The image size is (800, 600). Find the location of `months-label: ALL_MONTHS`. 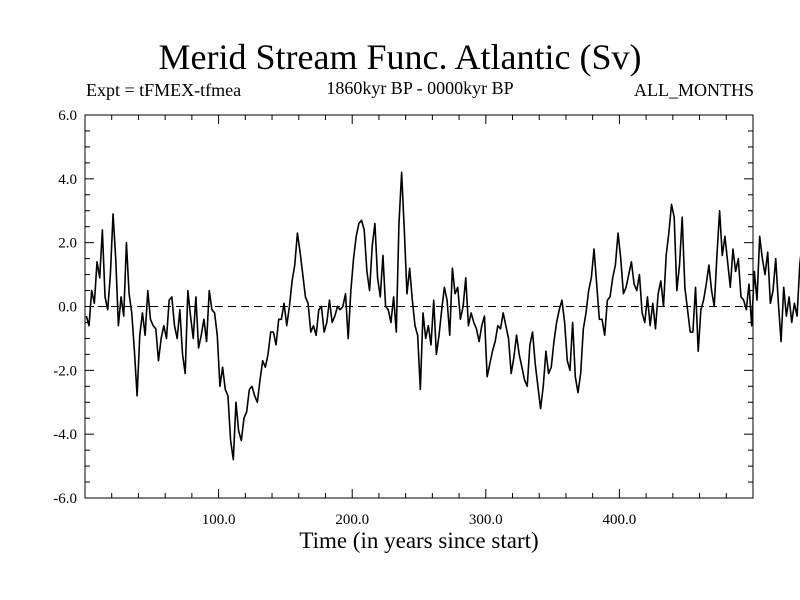

months-label: ALL_MONTHS is located at coordinates (694, 90).